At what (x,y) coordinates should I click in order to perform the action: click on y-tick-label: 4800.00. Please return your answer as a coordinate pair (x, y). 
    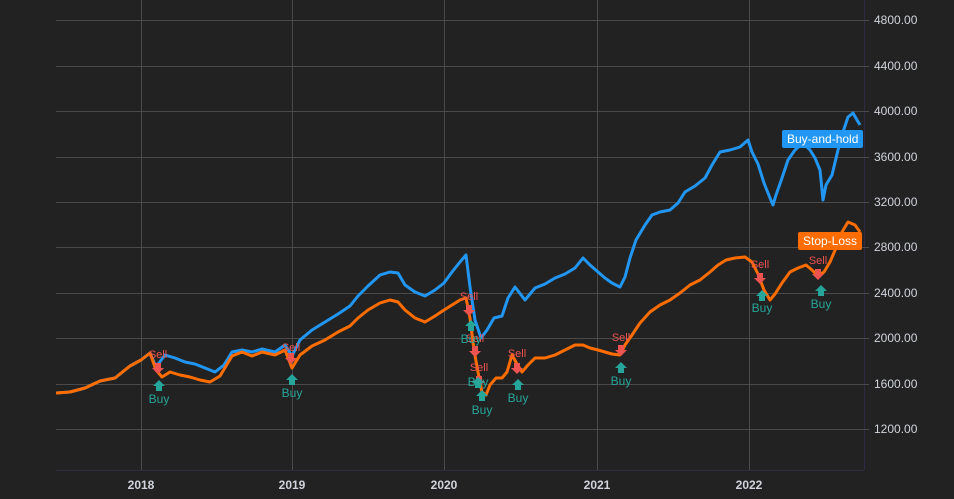
    Looking at the image, I should click on (896, 20).